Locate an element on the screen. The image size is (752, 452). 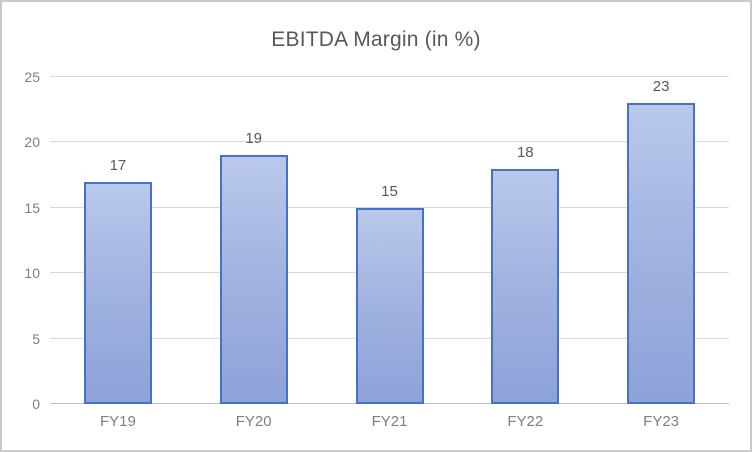
y-tick-label: 15 is located at coordinates (32, 207).